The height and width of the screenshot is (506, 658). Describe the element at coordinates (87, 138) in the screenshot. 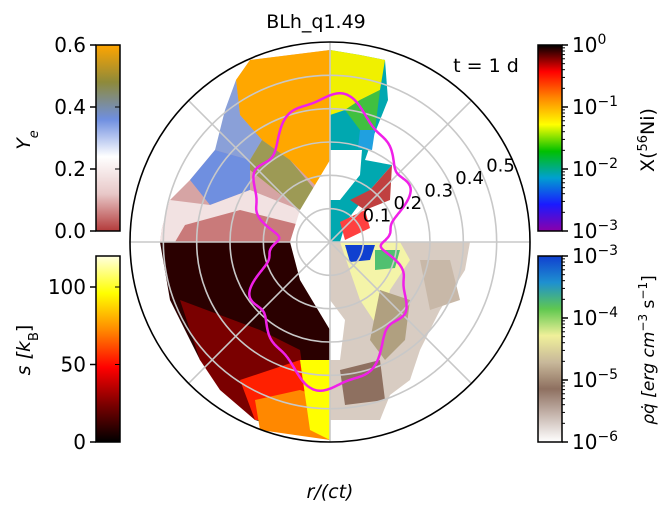

I see `ye-colorbar-ticks: 0.0 0.2 0.4 0.6` at that location.